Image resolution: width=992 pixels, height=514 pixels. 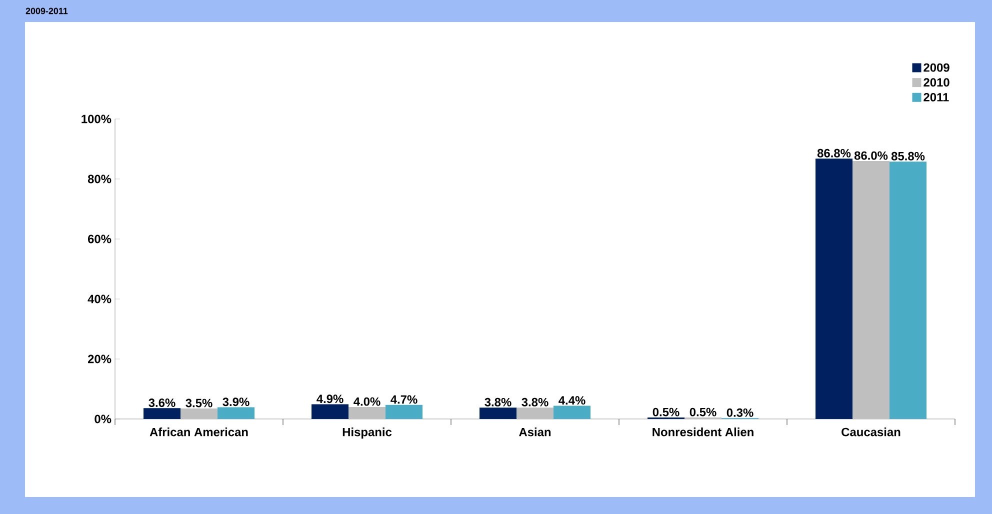 I want to click on data-label: 4.0%, so click(x=367, y=401).